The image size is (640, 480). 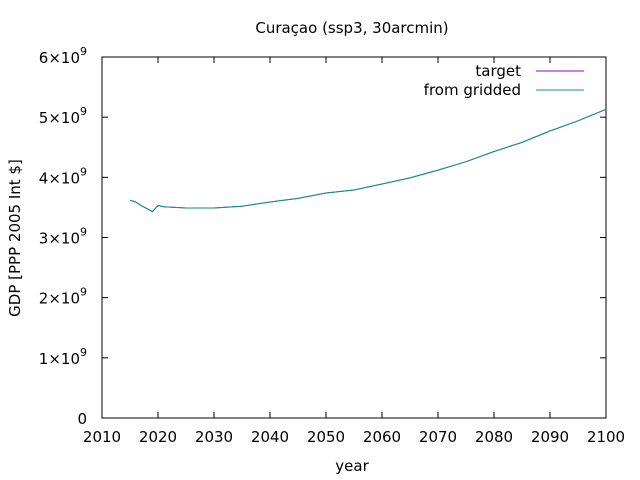 I want to click on y-tick-label: 2×10⁹, so click(x=63, y=297).